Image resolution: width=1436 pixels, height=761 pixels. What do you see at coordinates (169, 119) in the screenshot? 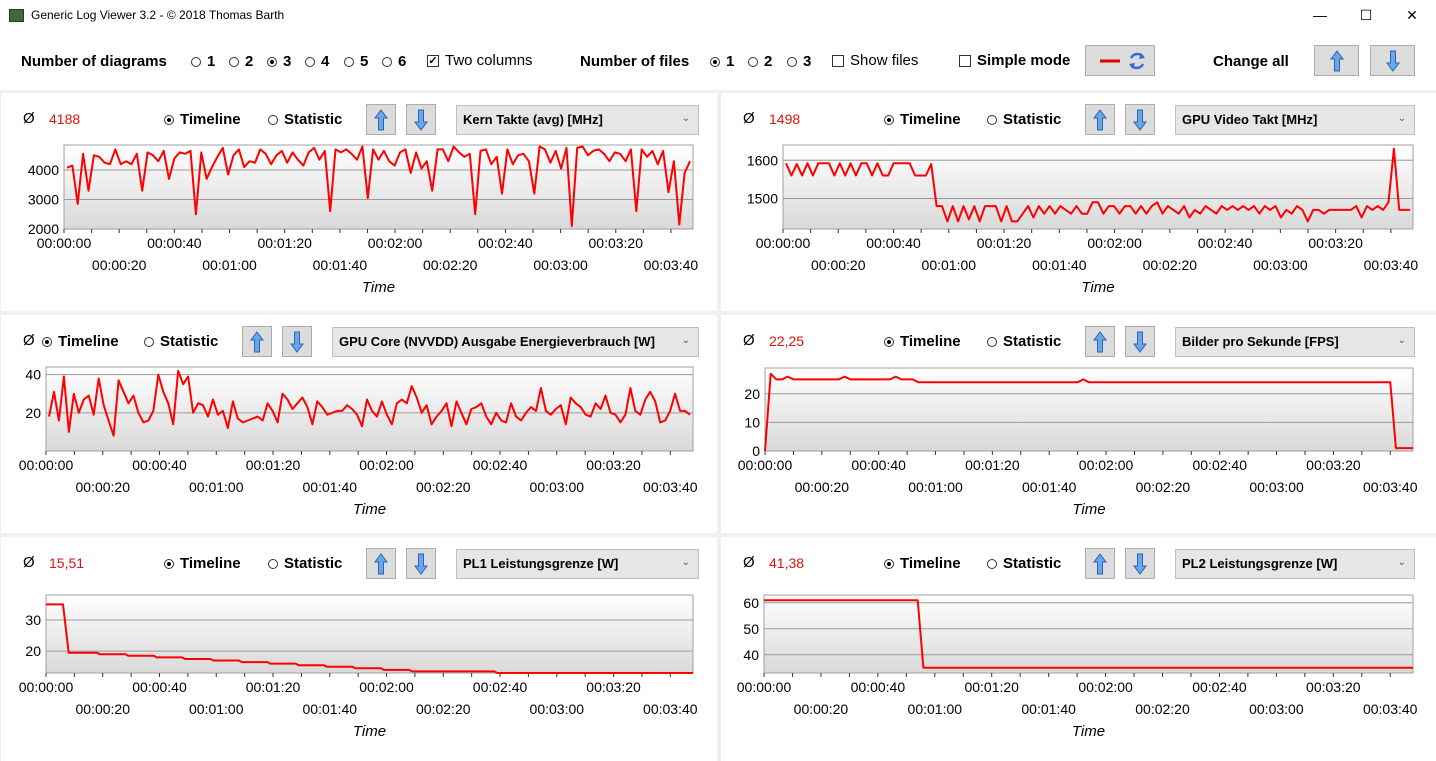
I see `radio-checked-icon` at bounding box center [169, 119].